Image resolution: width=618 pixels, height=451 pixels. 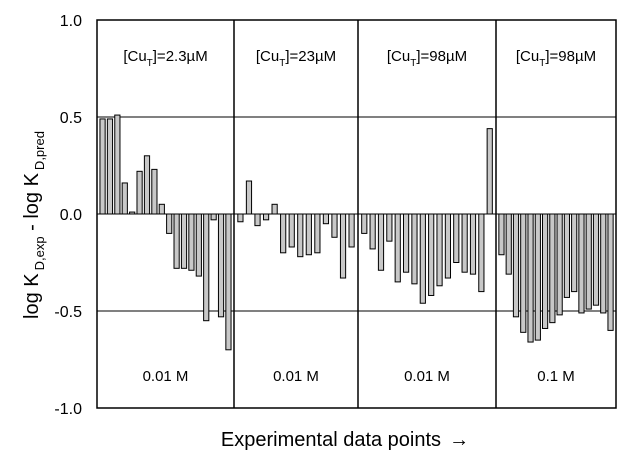 What do you see at coordinates (331, 440) in the screenshot?
I see `x-axis-title-text: Experimental data points` at bounding box center [331, 440].